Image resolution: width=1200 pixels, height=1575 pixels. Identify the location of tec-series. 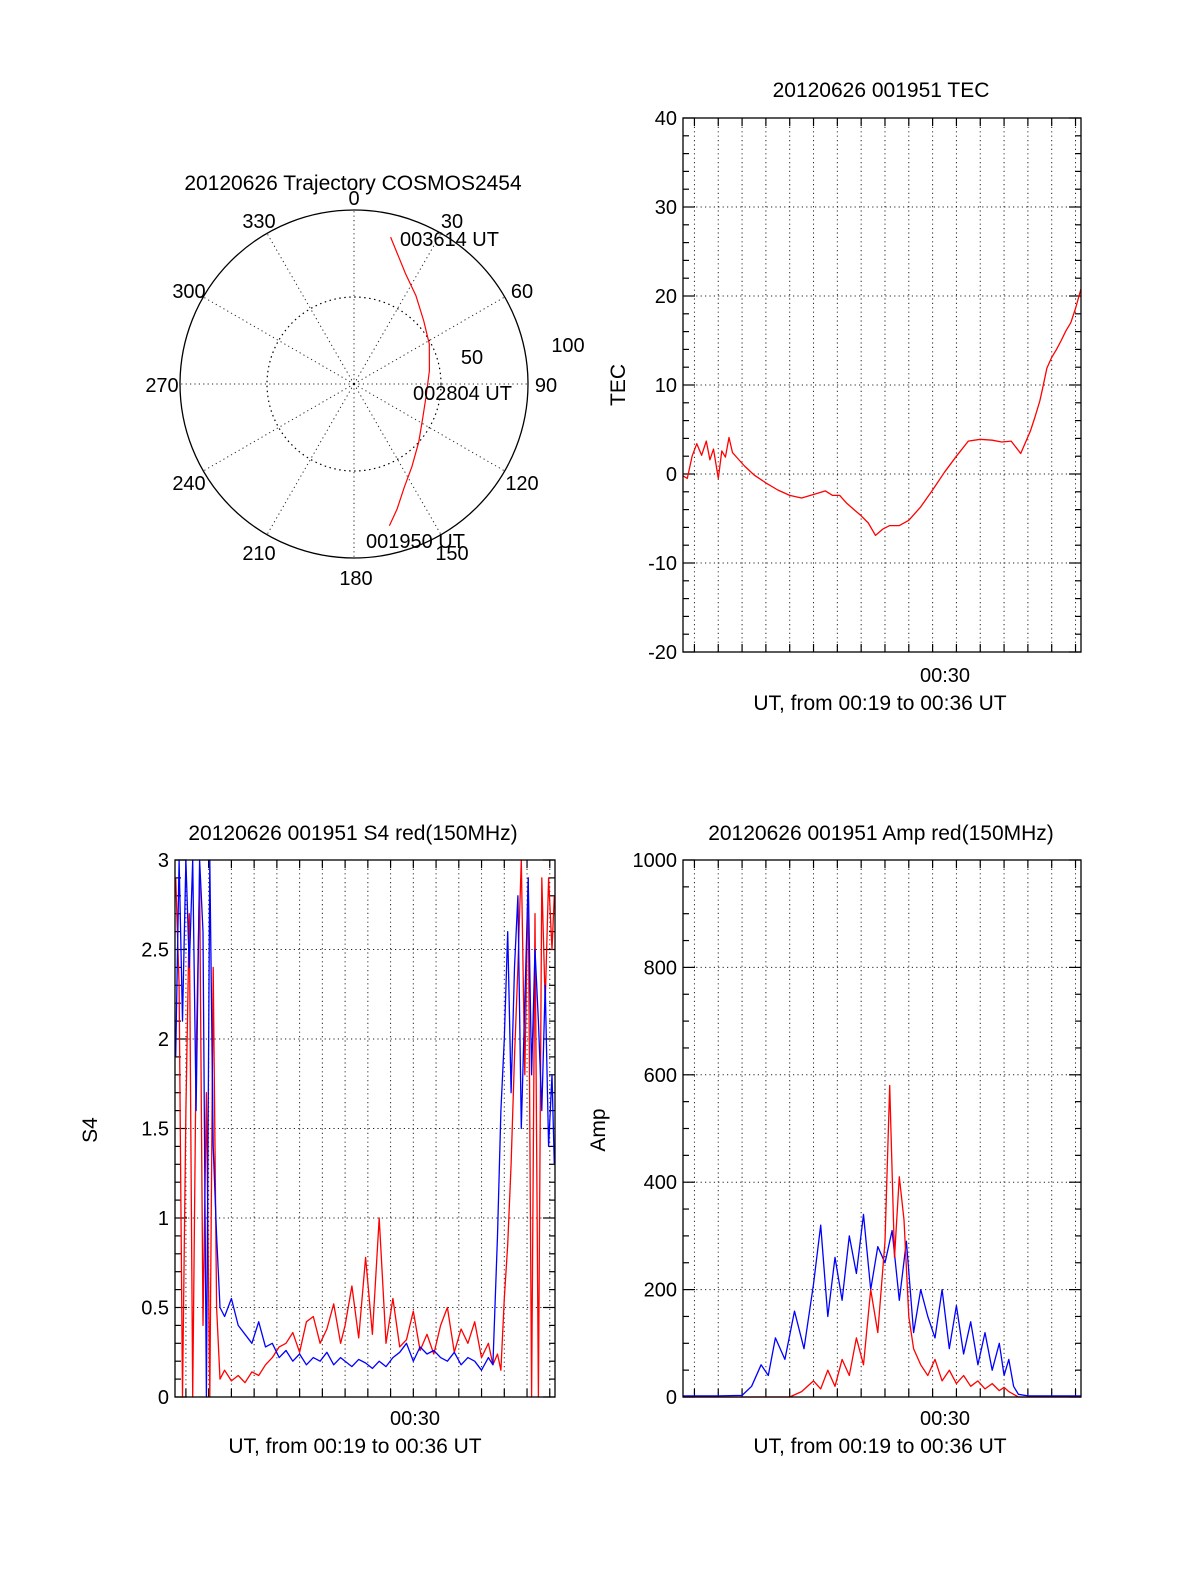
(882, 412).